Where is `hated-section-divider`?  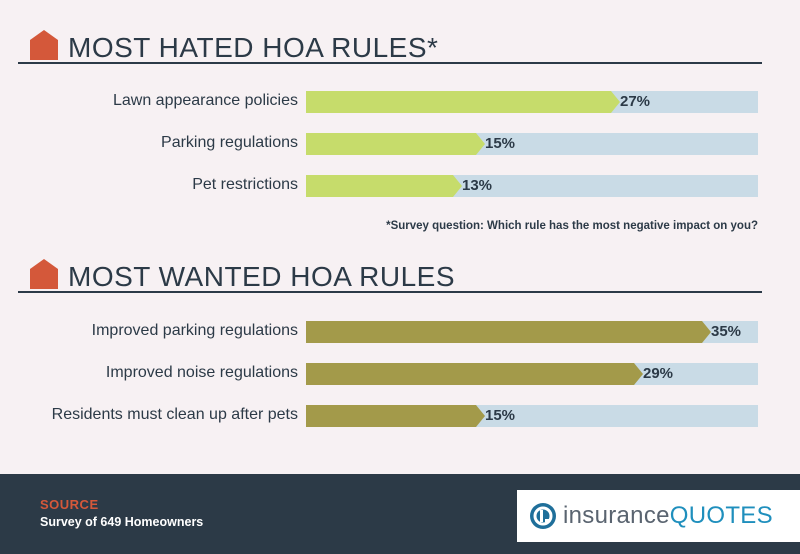 hated-section-divider is located at coordinates (390, 63).